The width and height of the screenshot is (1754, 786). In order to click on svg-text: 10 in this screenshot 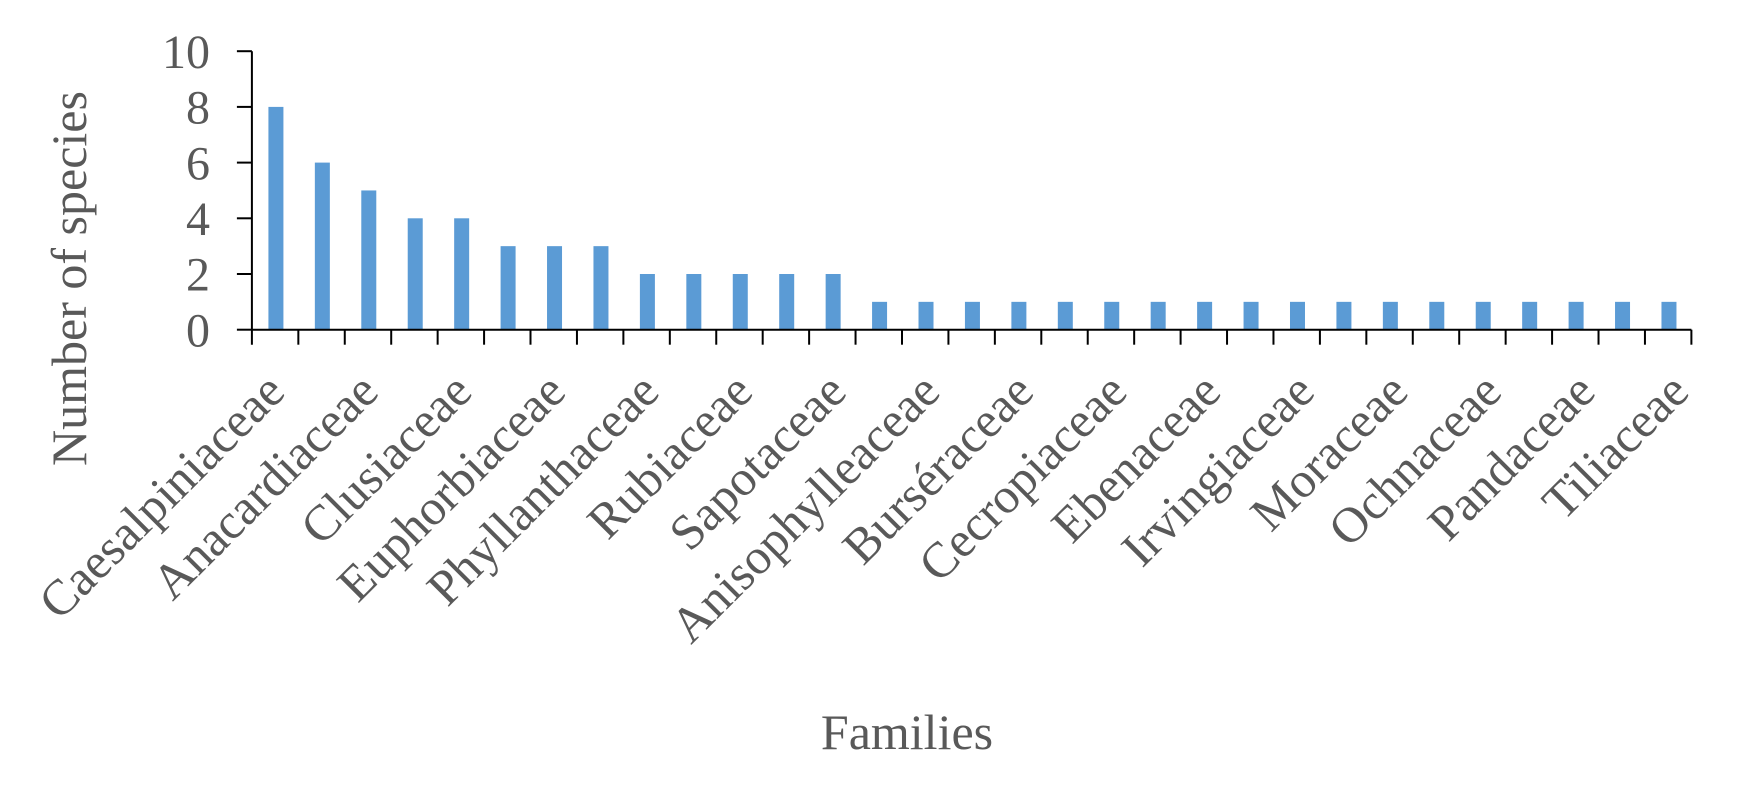, I will do `click(186, 52)`.